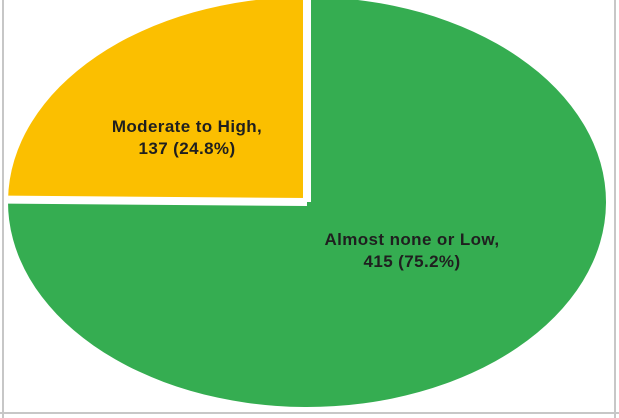 The height and width of the screenshot is (418, 619). Describe the element at coordinates (615, 209) in the screenshot. I see `frame-border-right` at that location.